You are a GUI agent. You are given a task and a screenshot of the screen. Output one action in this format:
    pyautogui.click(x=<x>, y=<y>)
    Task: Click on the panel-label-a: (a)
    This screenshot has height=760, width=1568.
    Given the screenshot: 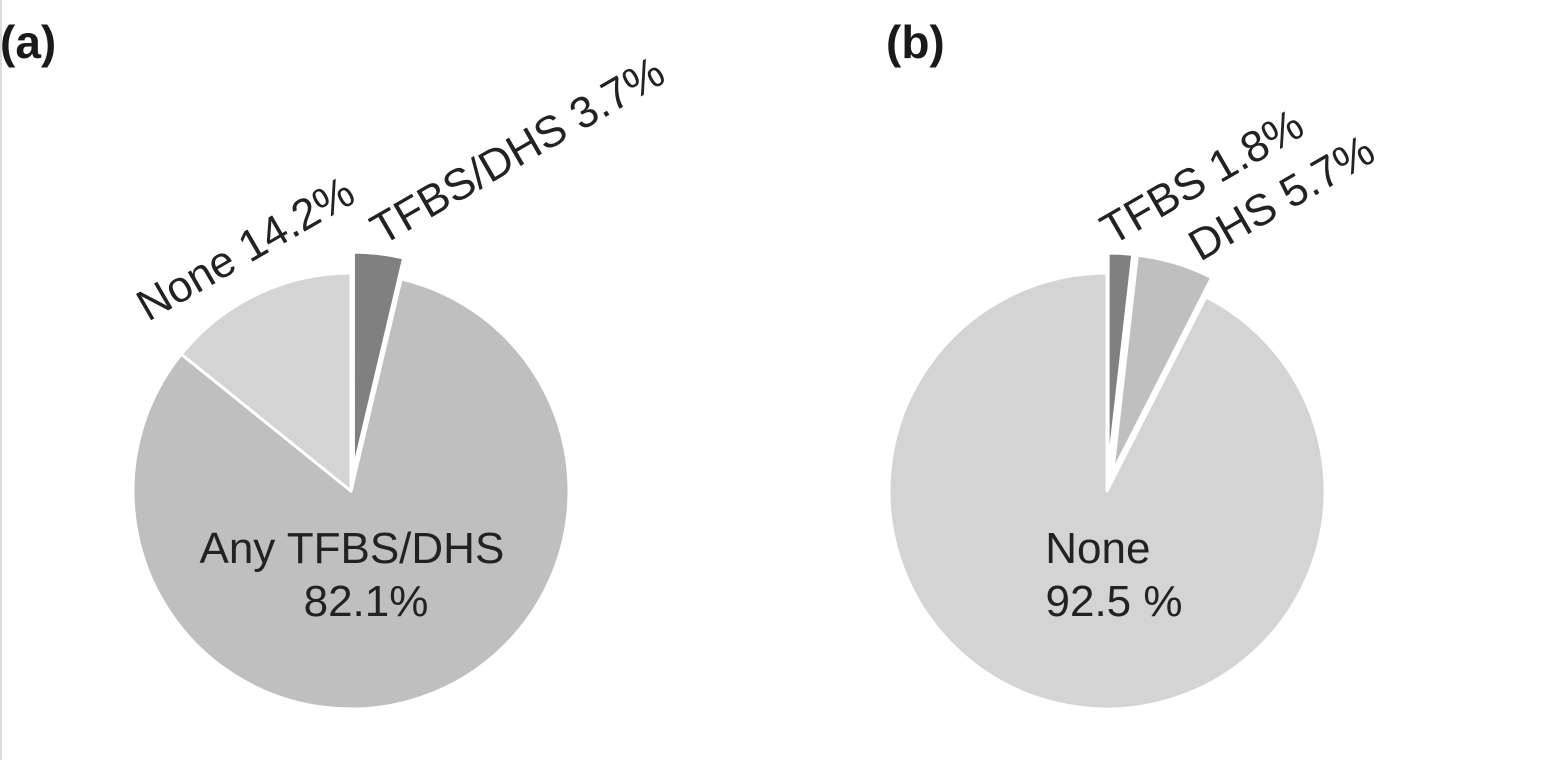 What is the action you would take?
    pyautogui.click(x=28, y=42)
    